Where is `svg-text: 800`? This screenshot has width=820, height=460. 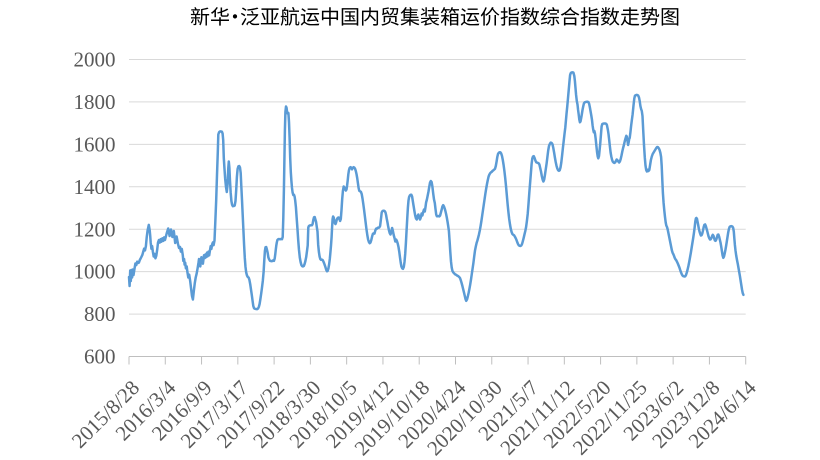
svg-text: 800 is located at coordinates (100, 314).